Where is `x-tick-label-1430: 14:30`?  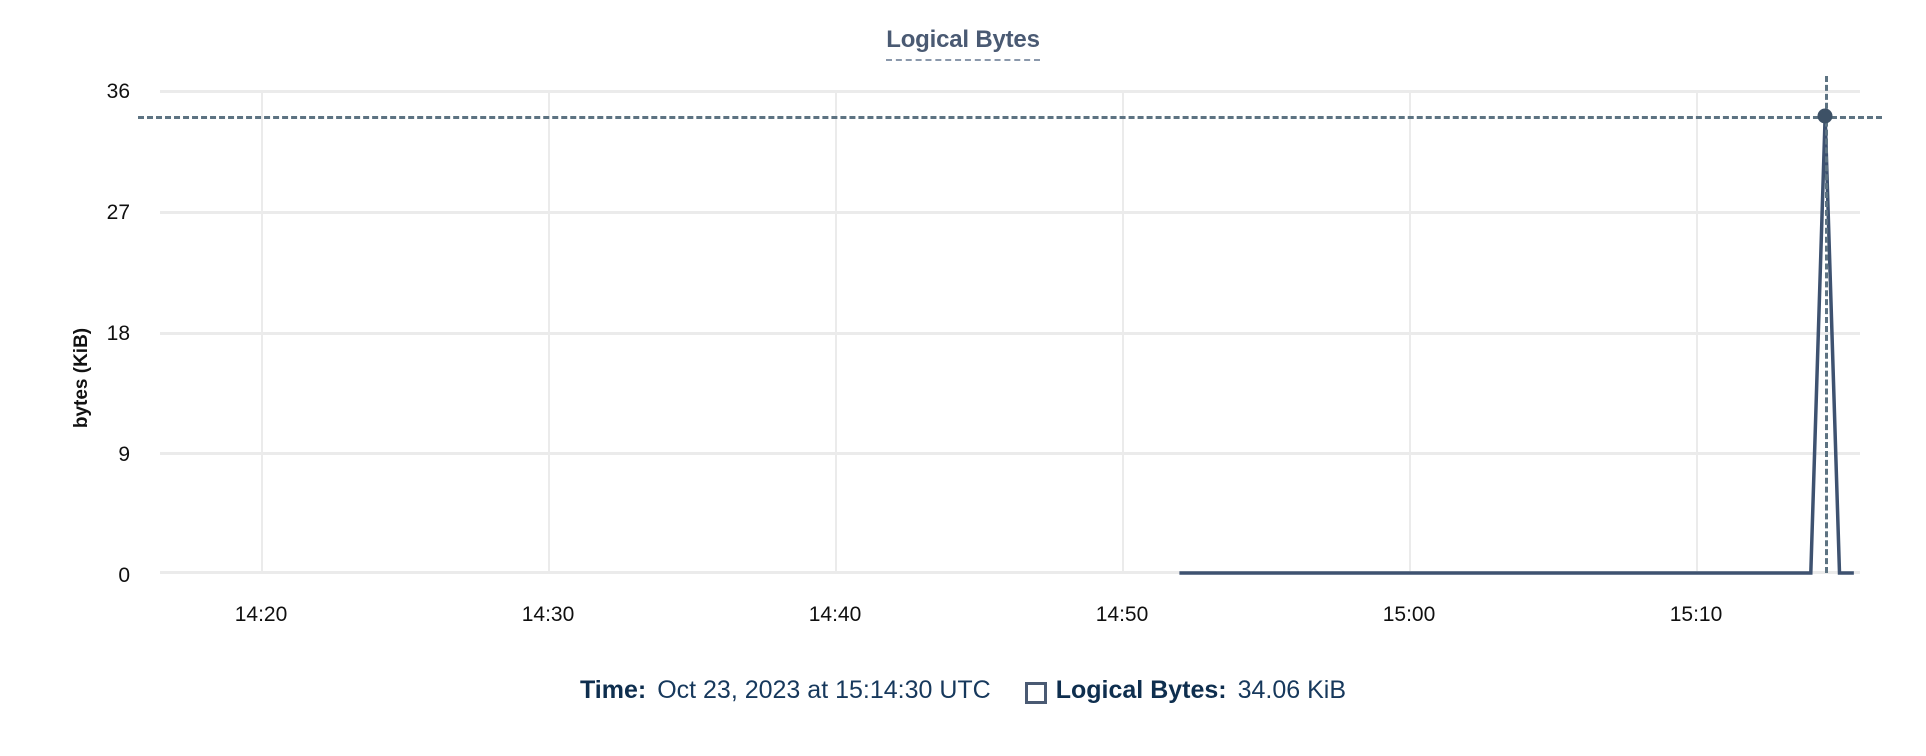 x-tick-label-1430: 14:30 is located at coordinates (548, 614).